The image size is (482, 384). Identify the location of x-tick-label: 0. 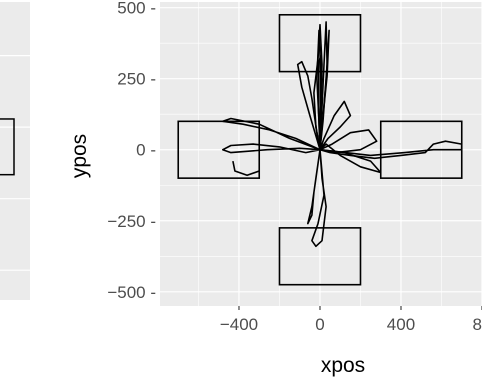
(319, 324).